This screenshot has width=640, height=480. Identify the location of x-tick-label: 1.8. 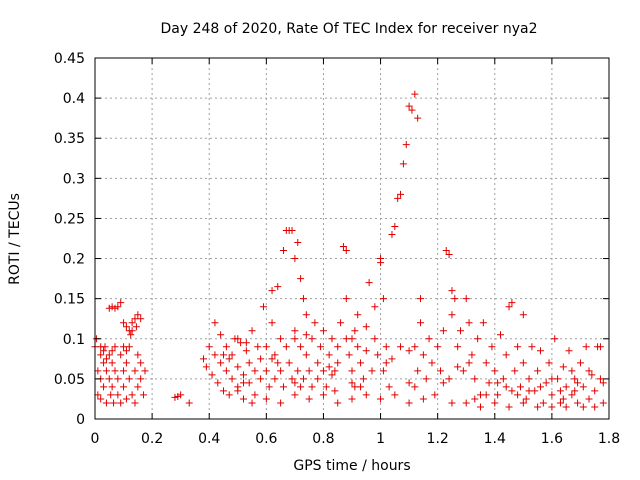
(609, 439).